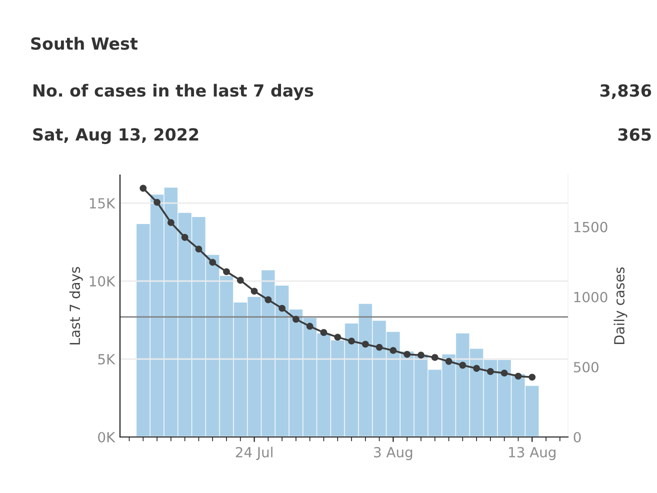  Describe the element at coordinates (591, 297) in the screenshot. I see `y2-tick-label: 1000` at that location.